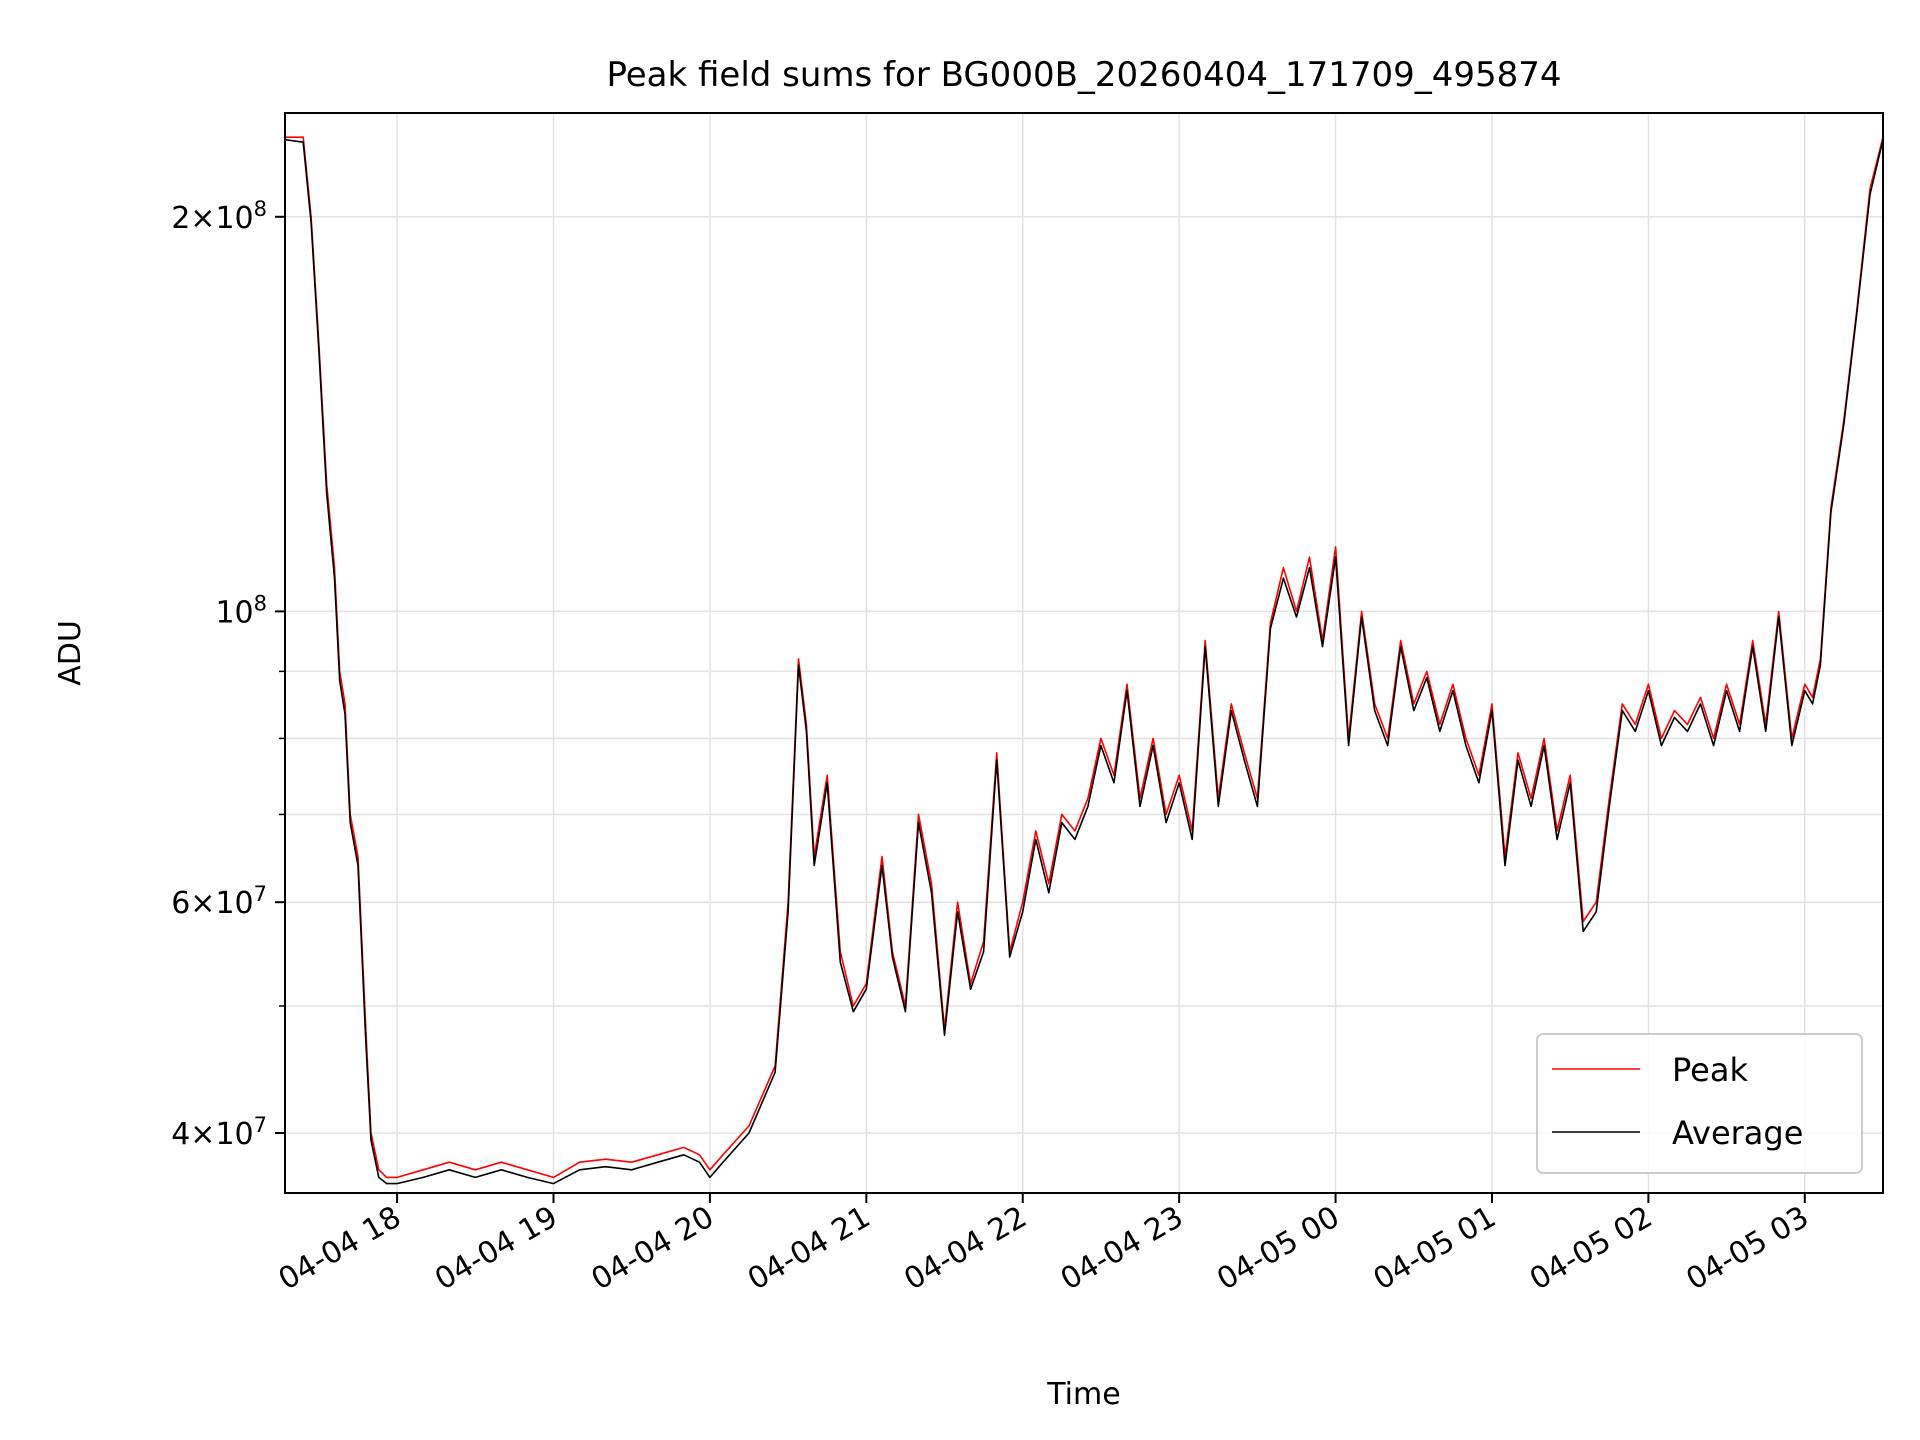  I want to click on legend-label-peak: Peak, so click(1710, 1070).